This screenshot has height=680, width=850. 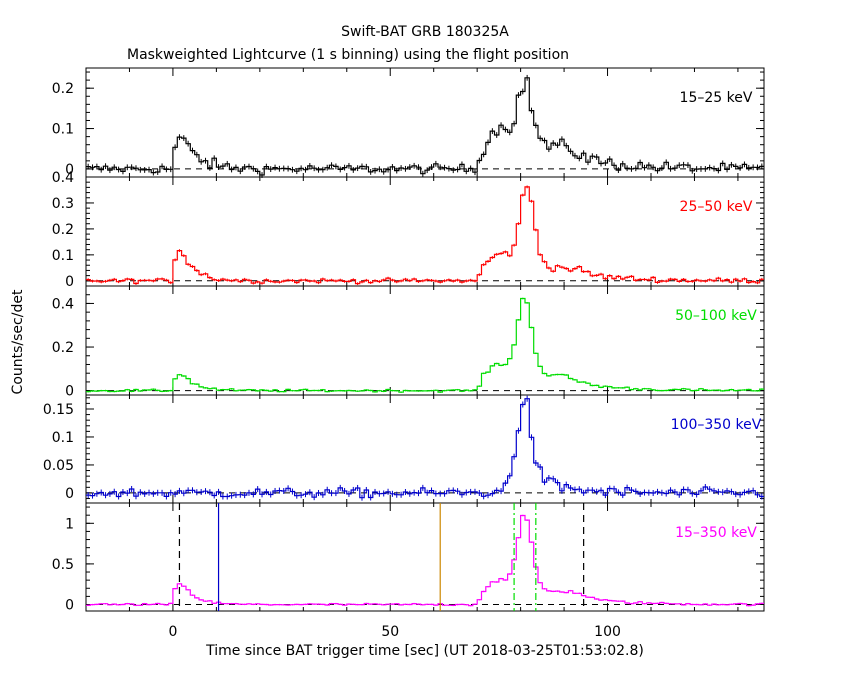 I want to click on x-tick-label: 100, so click(x=607, y=632).